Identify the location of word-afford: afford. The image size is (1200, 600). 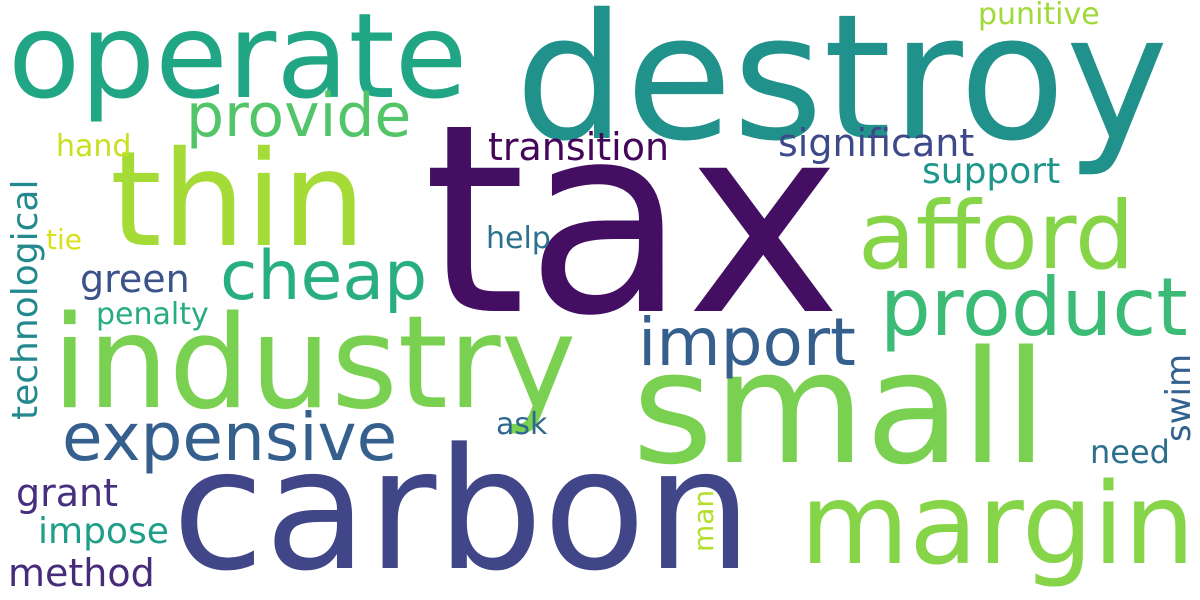
(996, 236).